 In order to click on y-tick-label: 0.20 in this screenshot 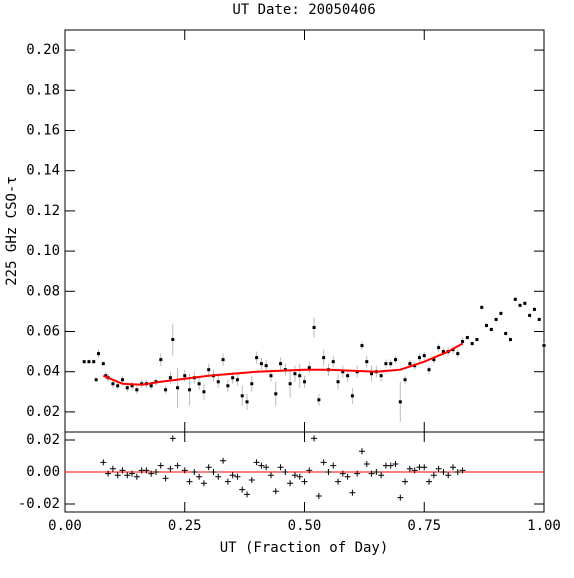, I will do `click(43, 50)`.